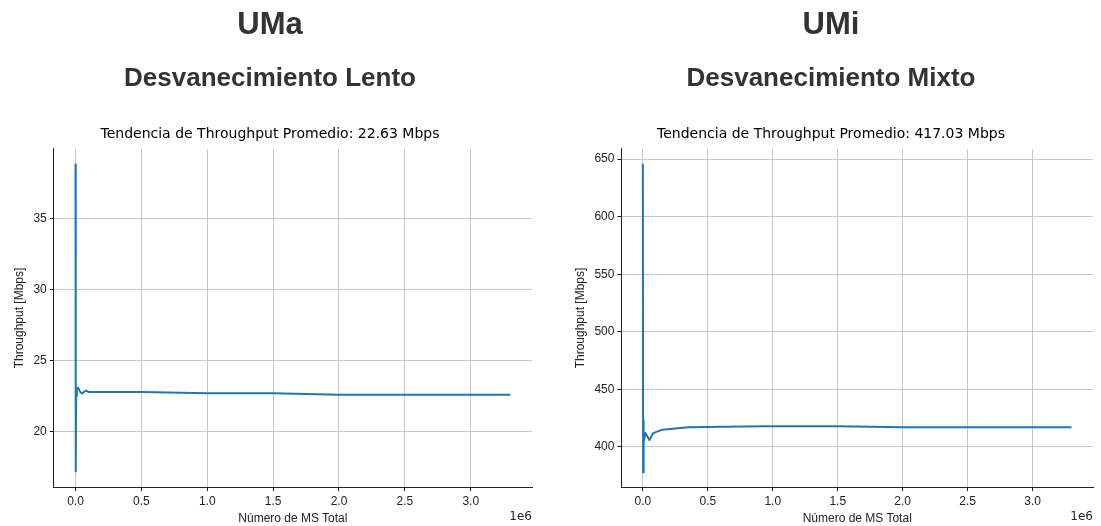  Describe the element at coordinates (40, 217) in the screenshot. I see `y-tick-label: 35` at that location.